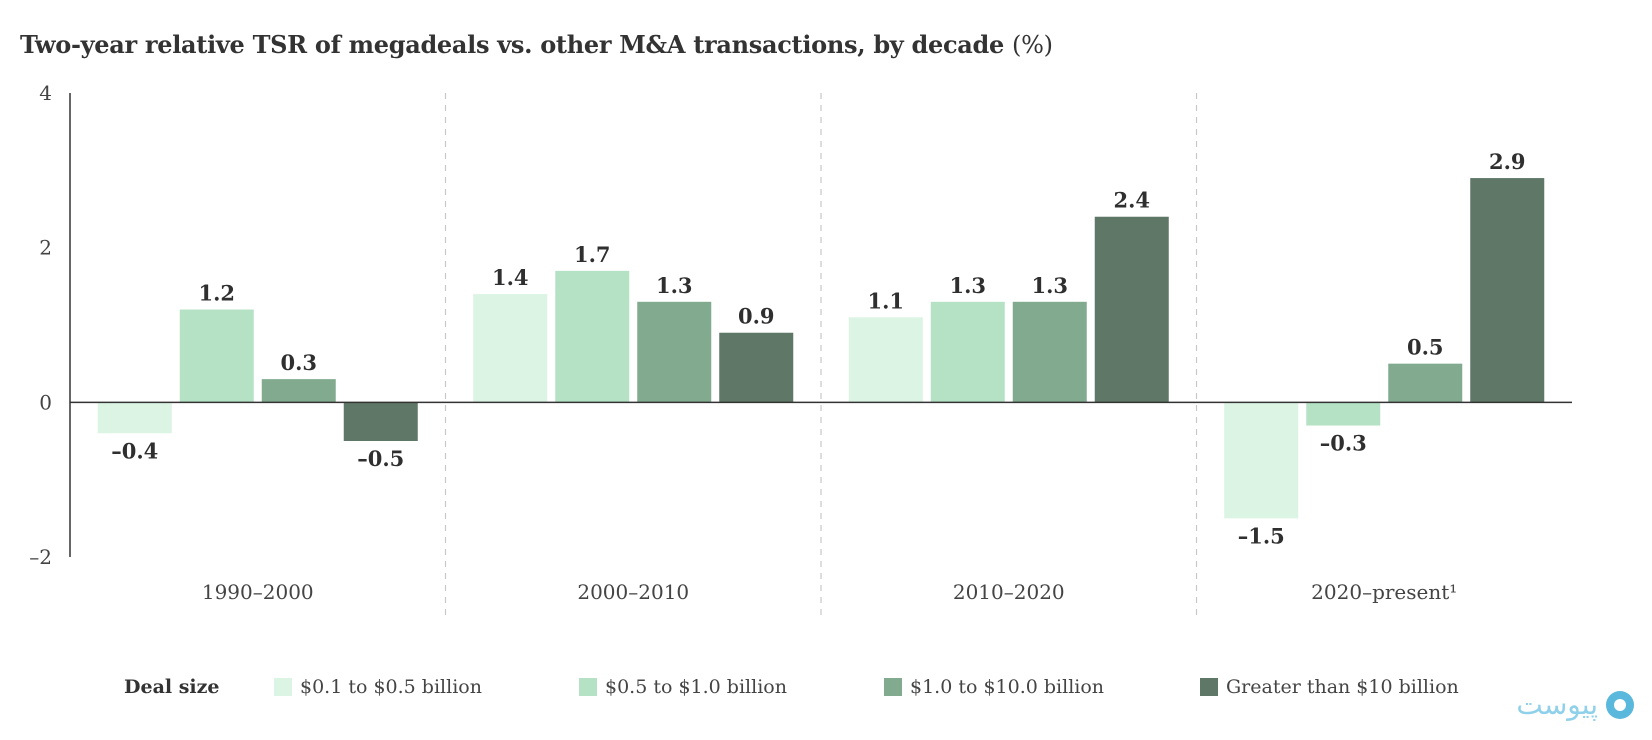  What do you see at coordinates (1131, 200) in the screenshot?
I see `data-label: 2.4` at bounding box center [1131, 200].